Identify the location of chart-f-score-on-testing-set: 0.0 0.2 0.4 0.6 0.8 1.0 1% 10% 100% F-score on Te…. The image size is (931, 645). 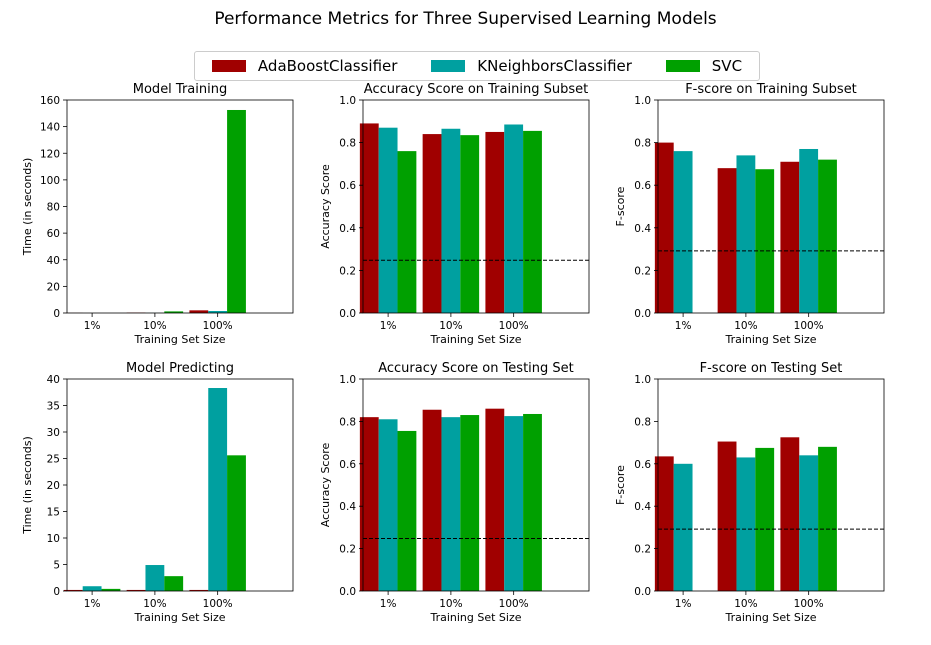
(749, 492).